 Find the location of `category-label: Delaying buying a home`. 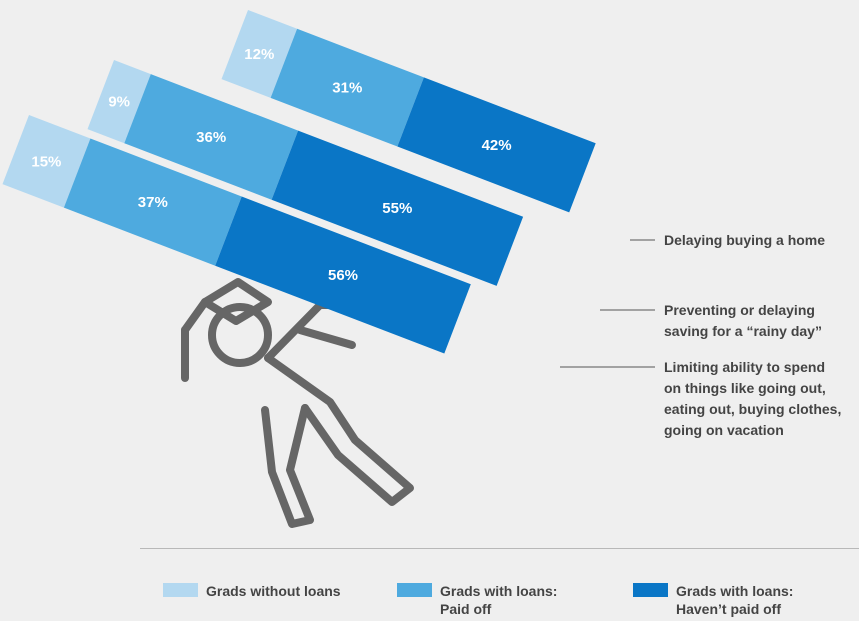

category-label: Delaying buying a home is located at coordinates (744, 240).